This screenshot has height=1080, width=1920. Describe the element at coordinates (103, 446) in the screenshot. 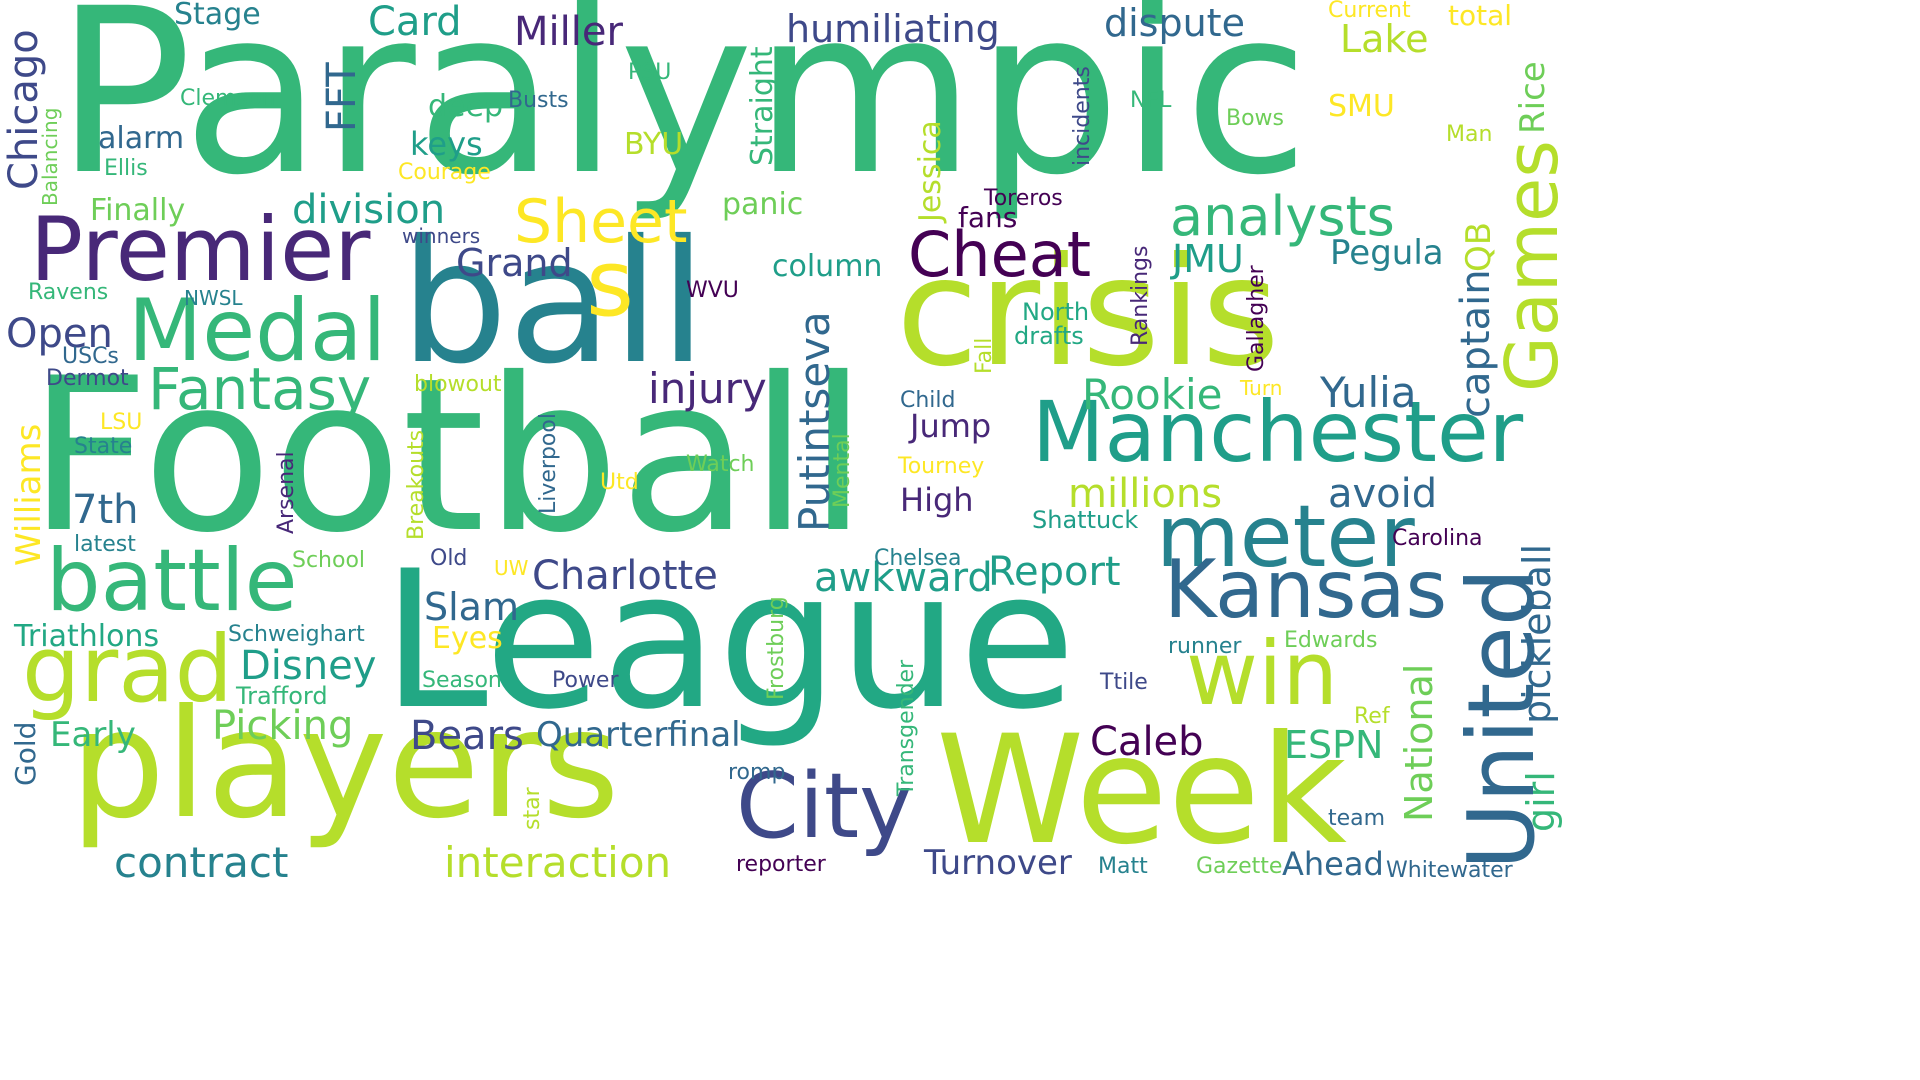

I see `word-state: State` at that location.